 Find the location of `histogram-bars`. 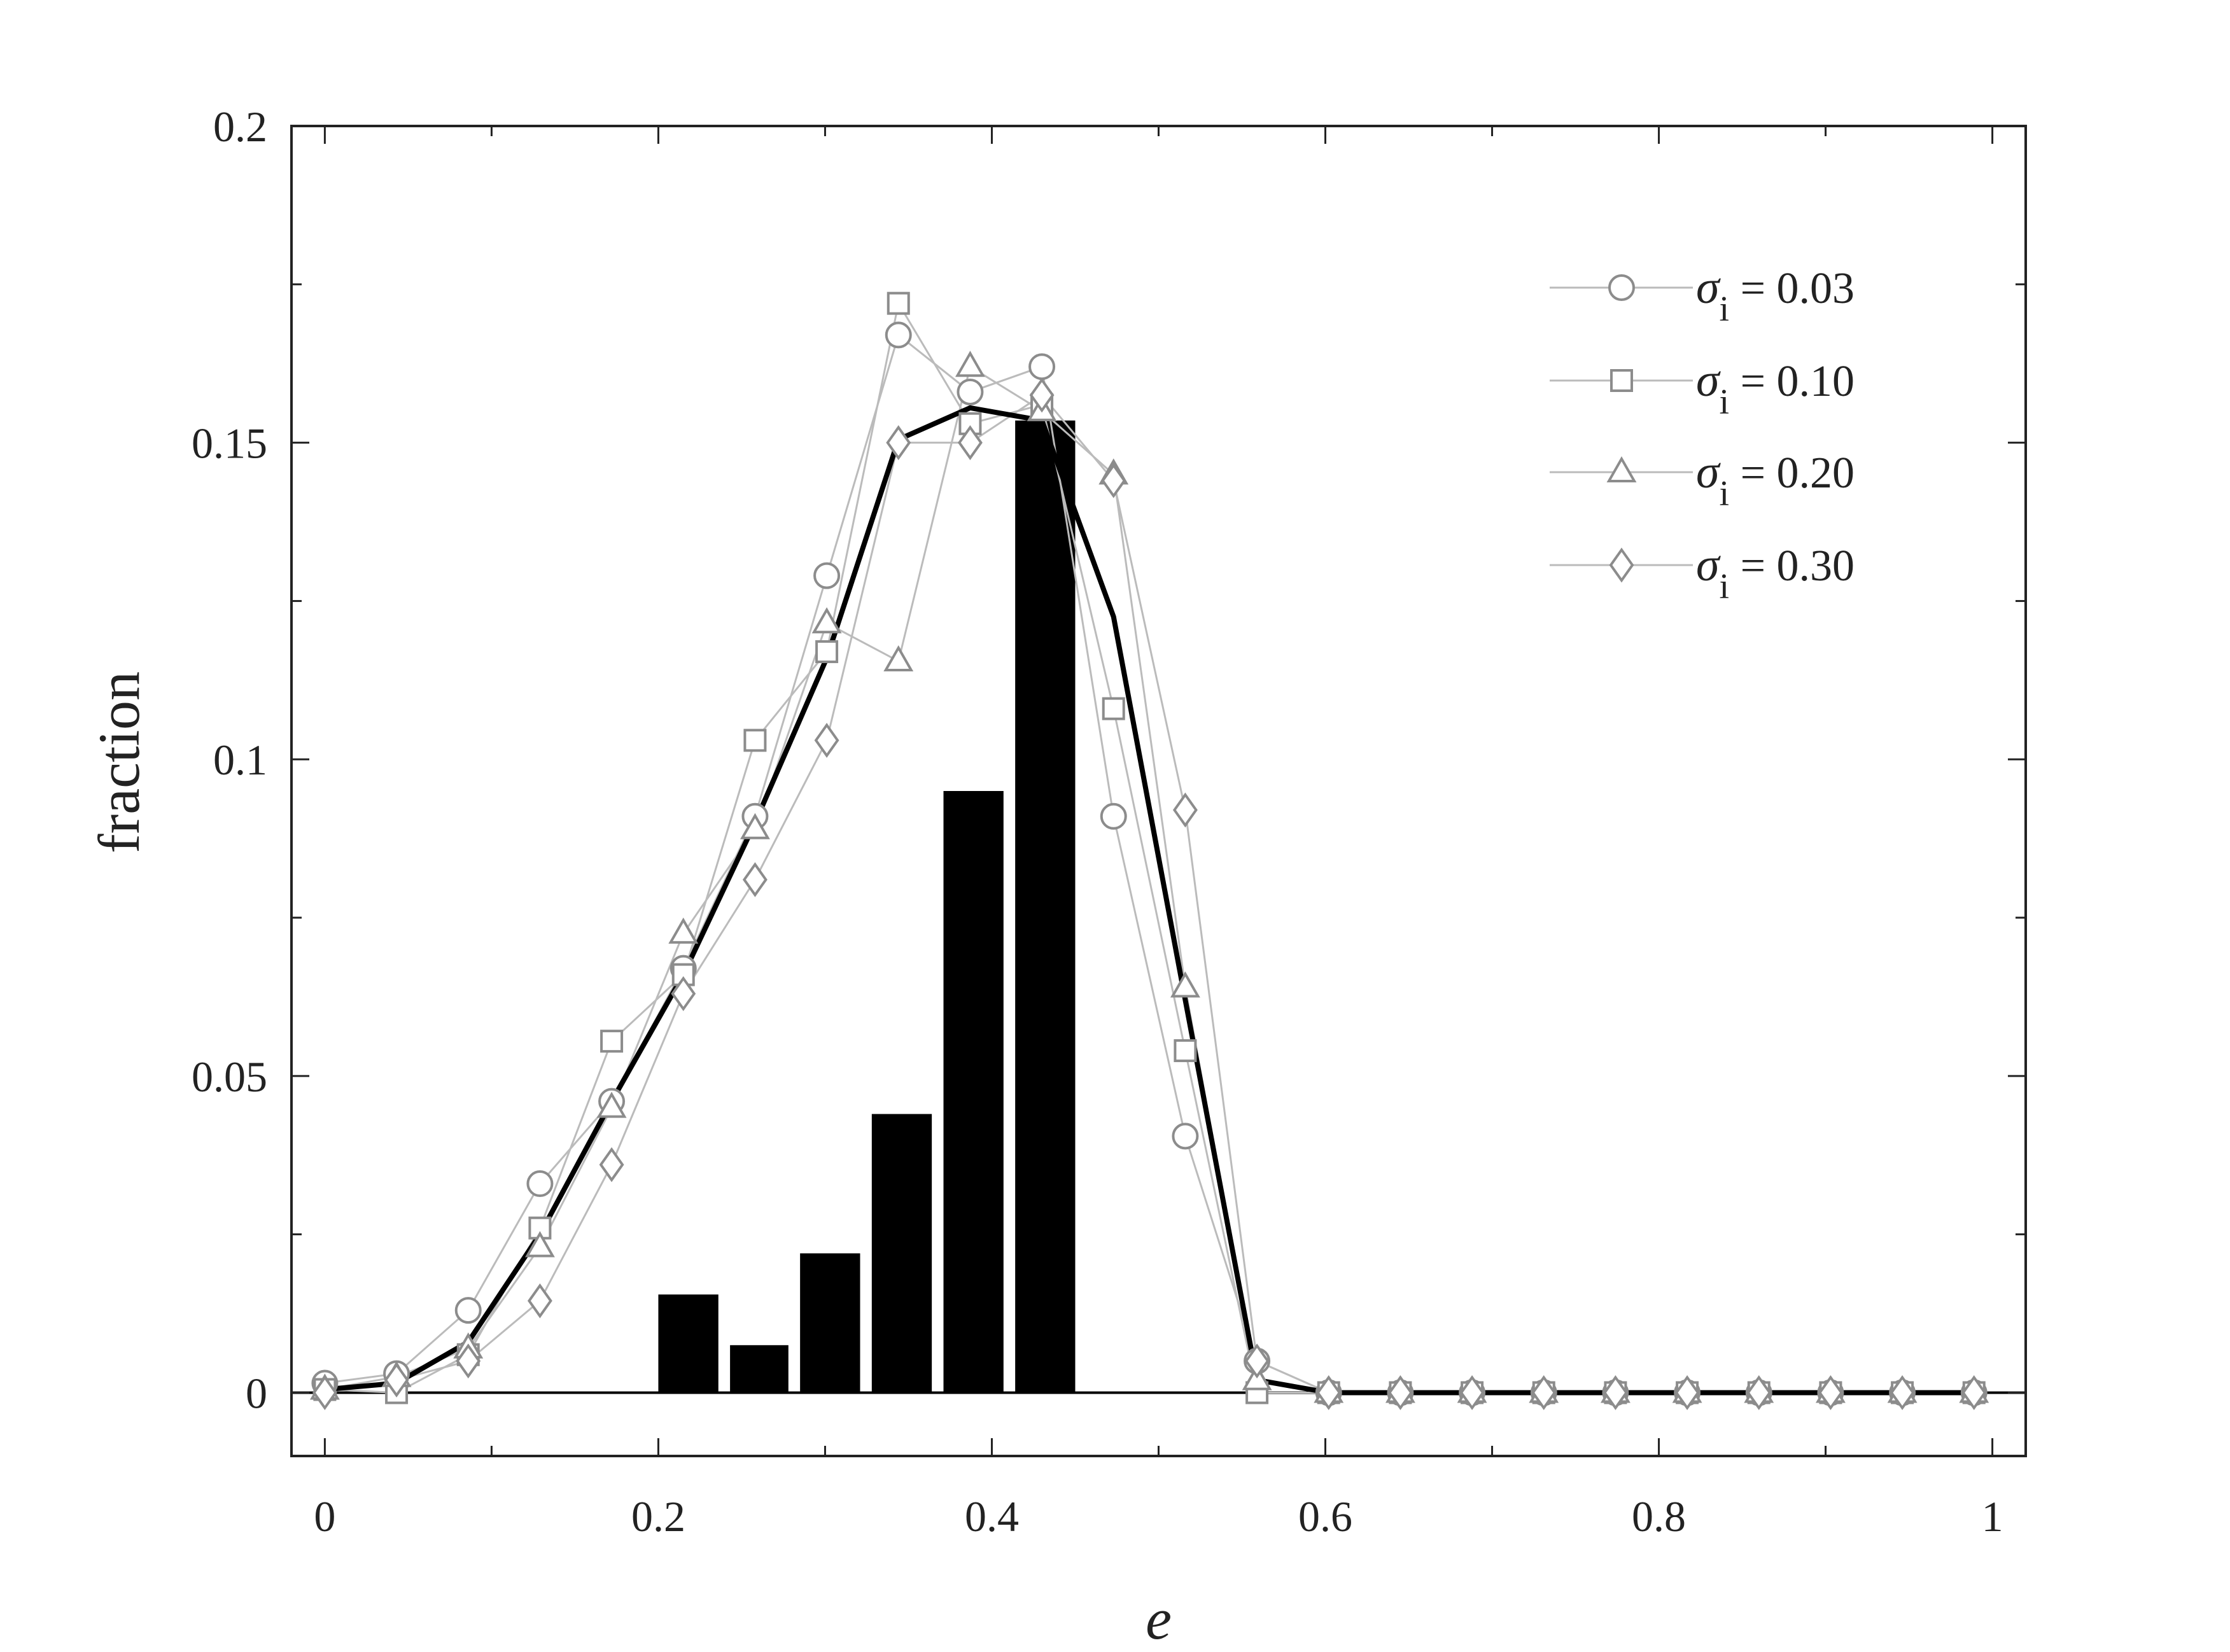

histogram-bars is located at coordinates (867, 906).